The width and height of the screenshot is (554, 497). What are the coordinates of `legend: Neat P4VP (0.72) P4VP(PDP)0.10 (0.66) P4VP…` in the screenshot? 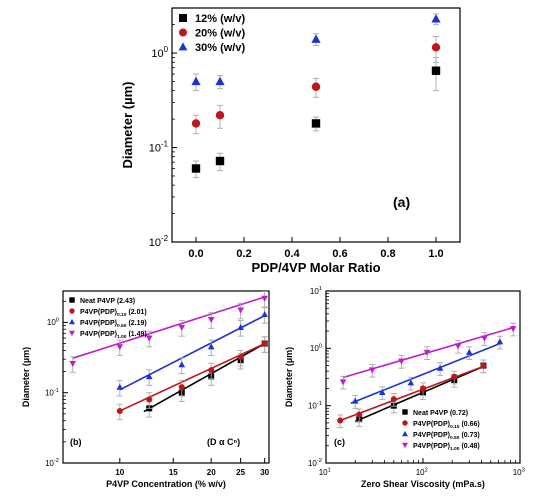 It's located at (441, 430).